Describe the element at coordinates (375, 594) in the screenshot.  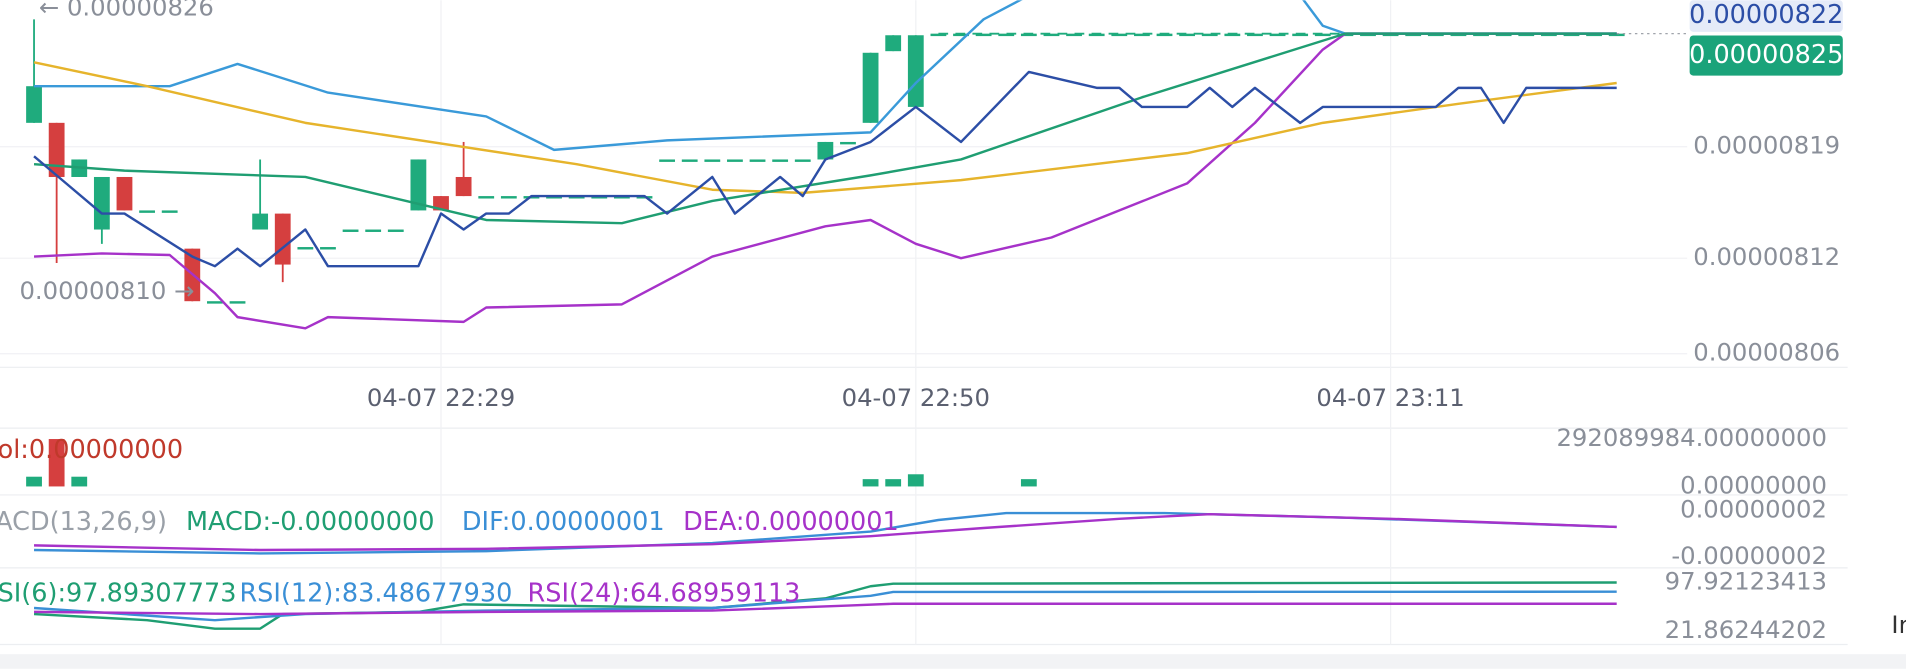
I see `indicator-label: RSI(12):83.48677930` at that location.